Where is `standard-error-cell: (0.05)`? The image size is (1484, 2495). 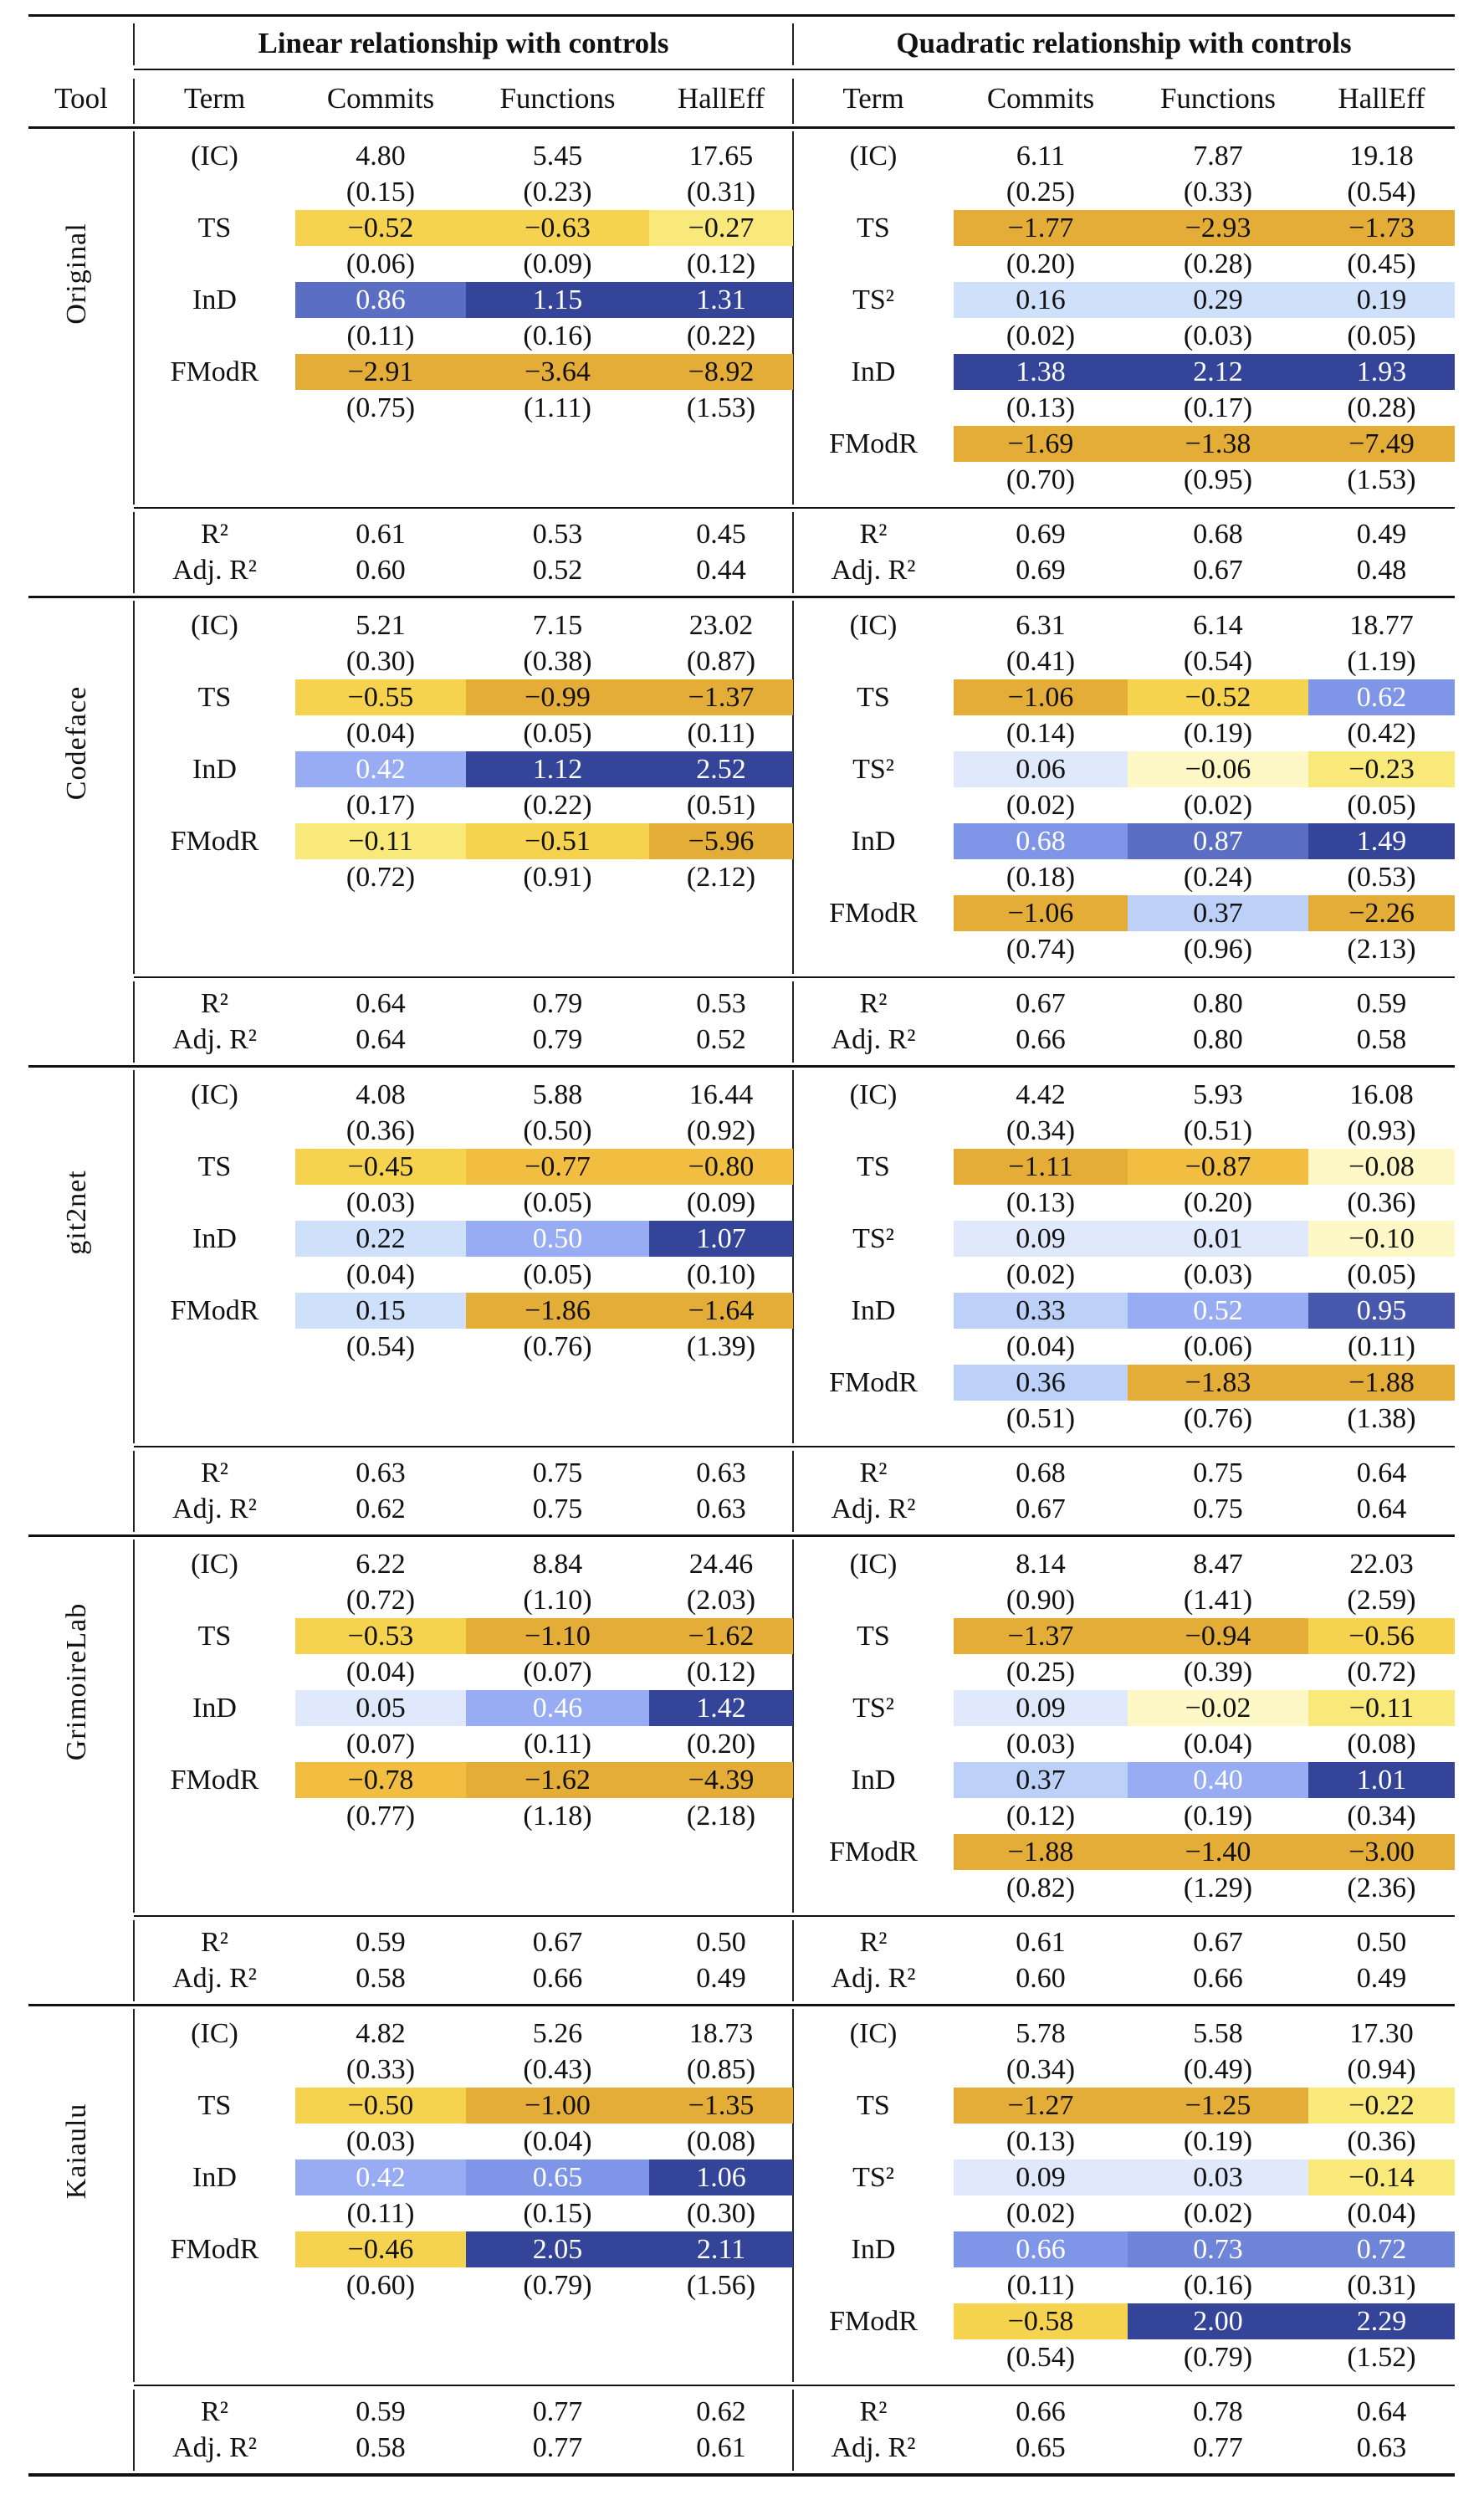
standard-error-cell: (0.05) is located at coordinates (557, 1274).